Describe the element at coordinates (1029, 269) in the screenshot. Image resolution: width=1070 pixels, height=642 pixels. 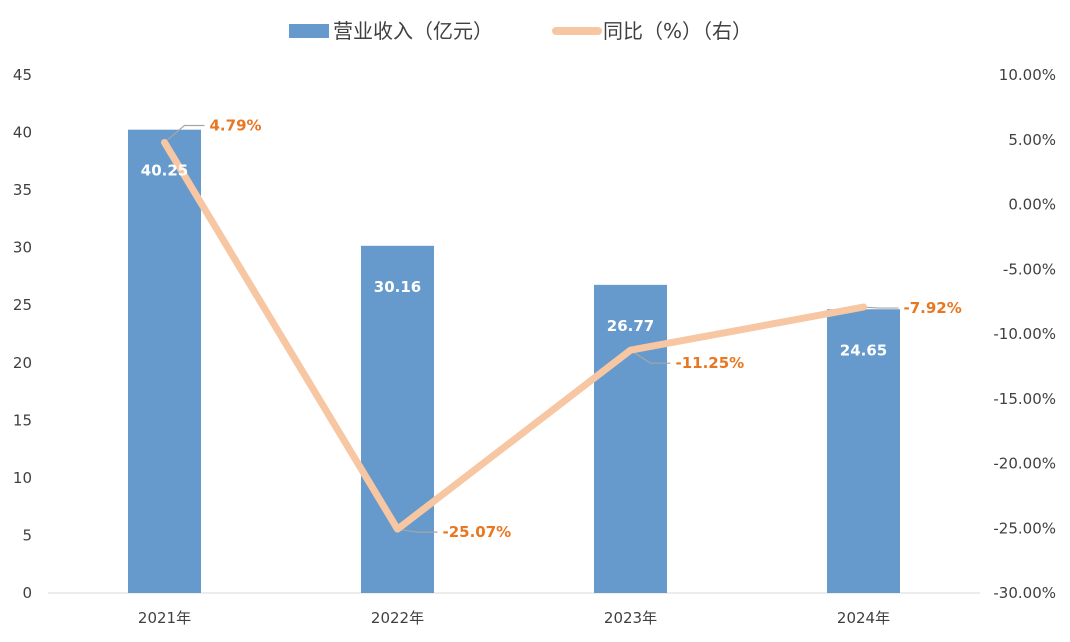
I see `y-right-tick-label: -5.00%` at that location.